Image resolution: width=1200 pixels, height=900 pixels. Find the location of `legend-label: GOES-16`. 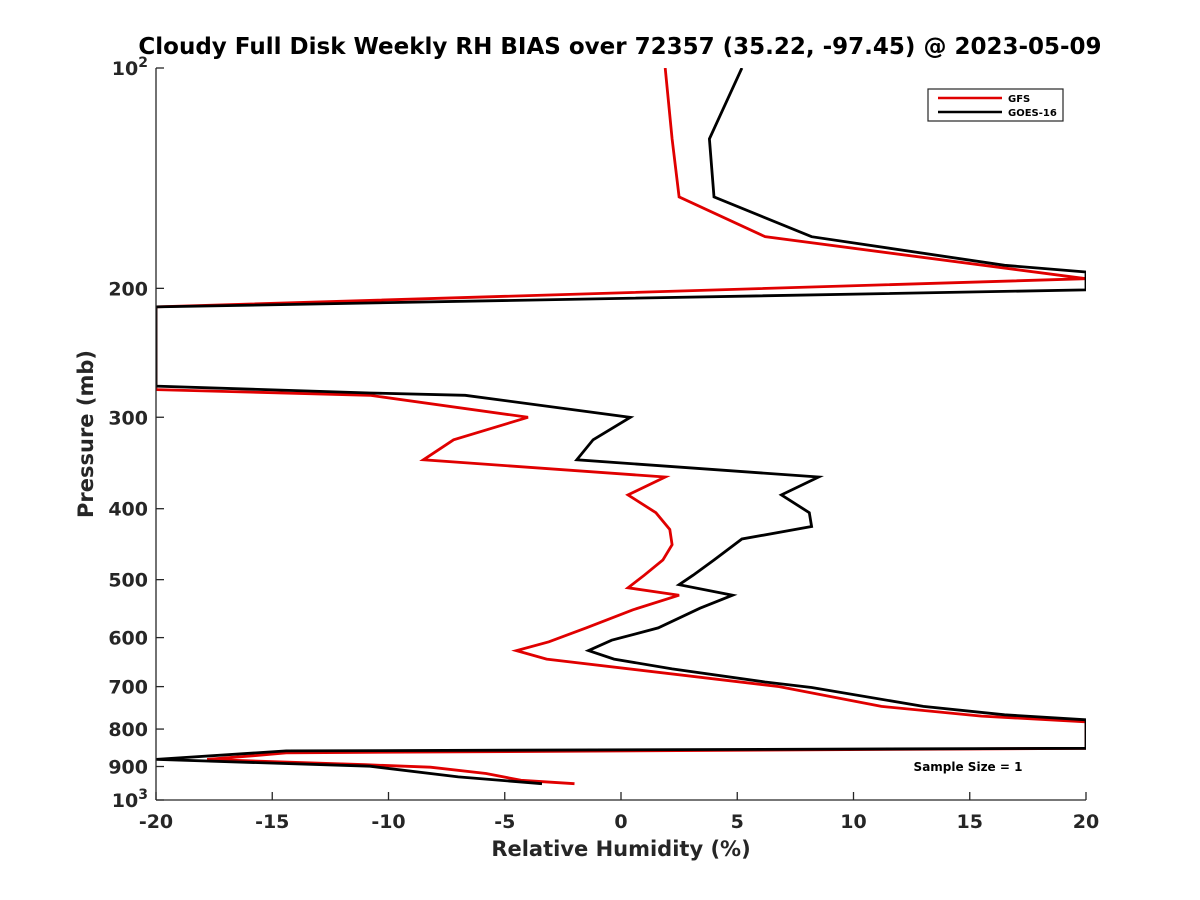

legend-label: GOES-16 is located at coordinates (1032, 113).